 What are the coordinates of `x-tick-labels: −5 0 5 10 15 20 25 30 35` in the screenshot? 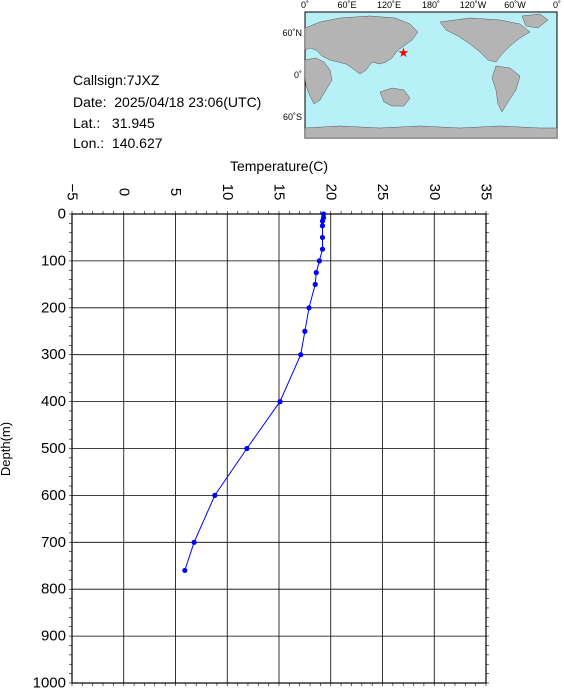 It's located at (279, 191).